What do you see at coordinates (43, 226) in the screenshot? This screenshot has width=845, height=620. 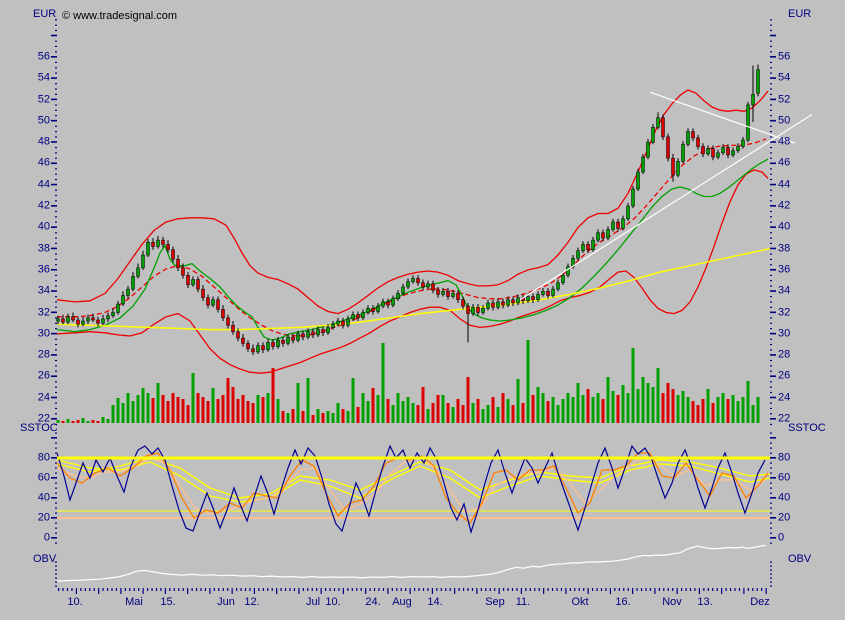 I see `price-axis-label-left: 40` at bounding box center [43, 226].